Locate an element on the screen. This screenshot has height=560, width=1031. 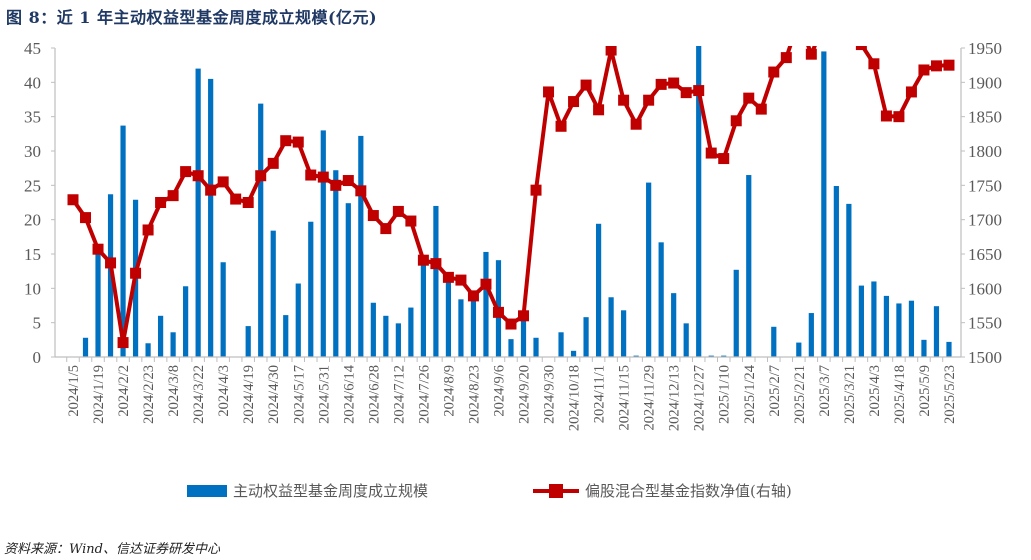
left-tick-label: 45 is located at coordinates (32, 48).